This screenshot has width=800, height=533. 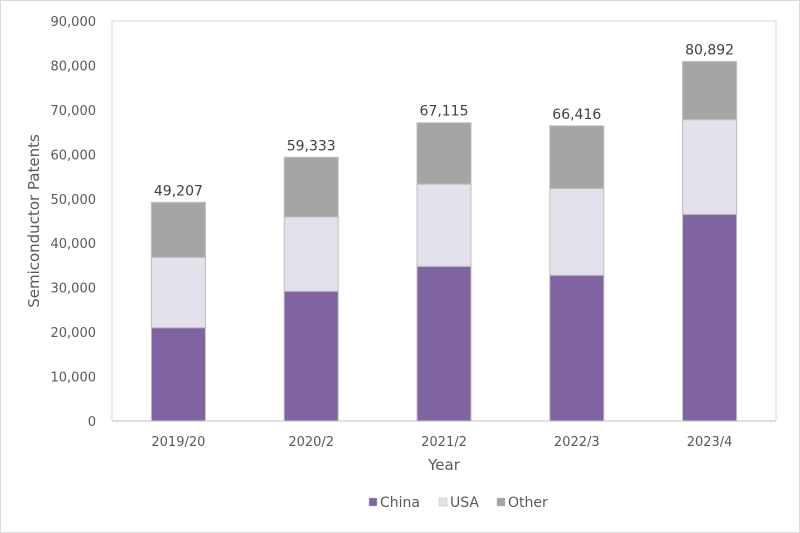 I want to click on x-tick-label: 2019/20, so click(x=178, y=442).